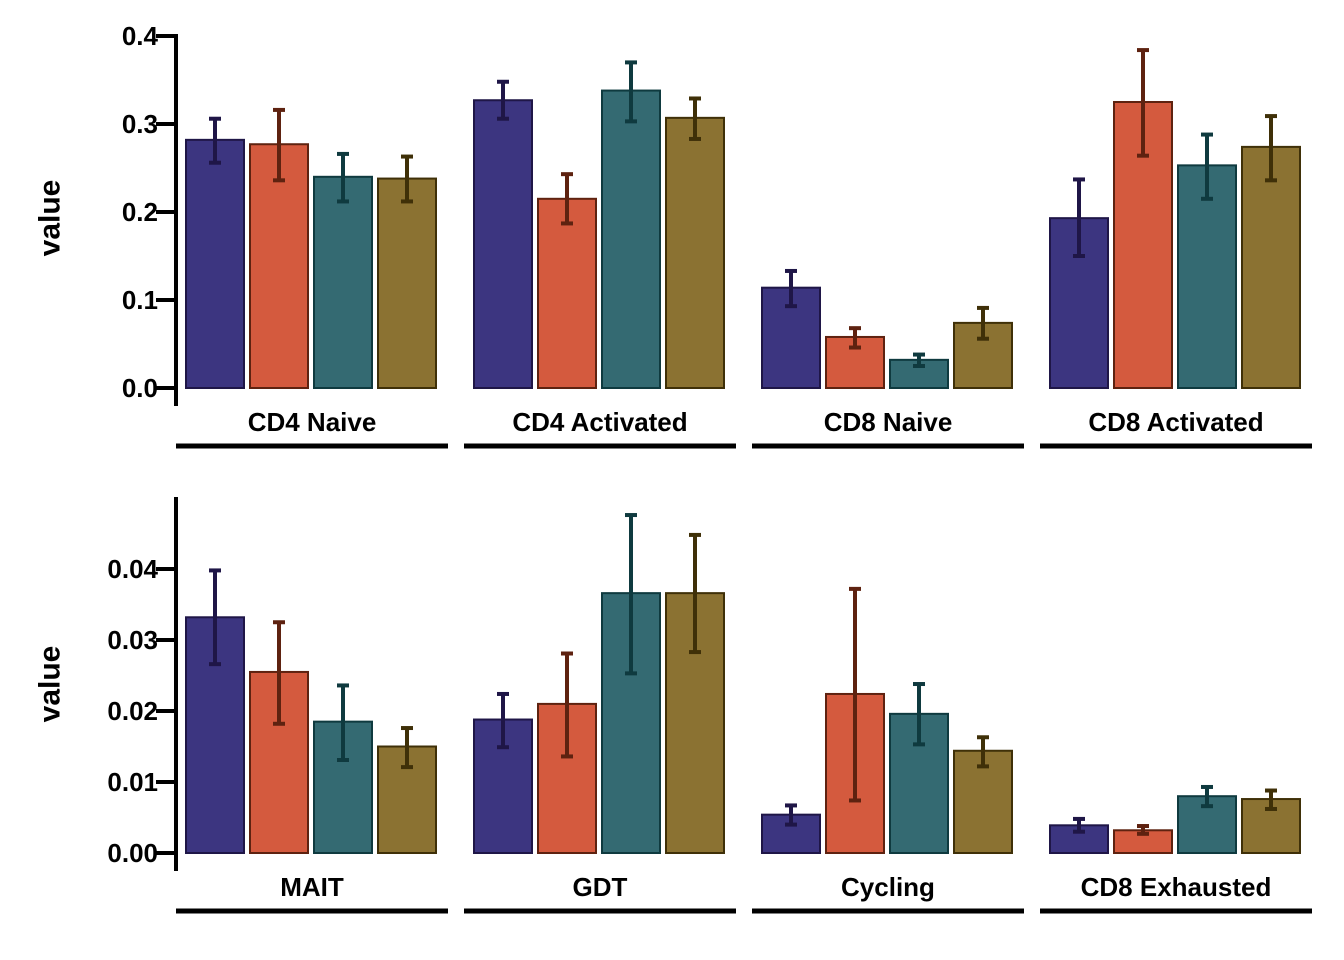 This screenshot has height=960, width=1344. What do you see at coordinates (140, 300) in the screenshot?
I see `y-tick-label: 0.1` at bounding box center [140, 300].